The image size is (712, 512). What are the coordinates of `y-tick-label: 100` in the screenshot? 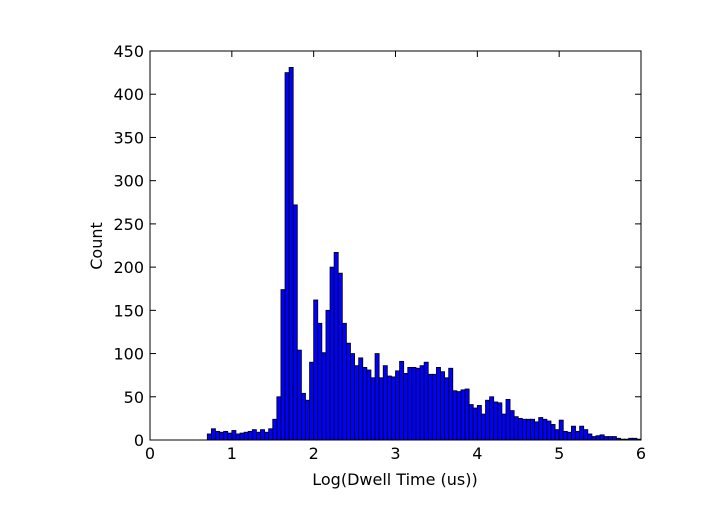 It's located at (128, 354).